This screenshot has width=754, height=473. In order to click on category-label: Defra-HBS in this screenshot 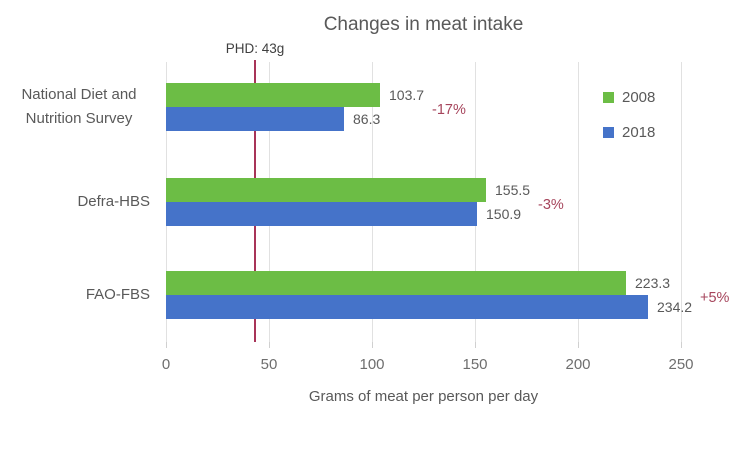, I will do `click(113, 201)`.